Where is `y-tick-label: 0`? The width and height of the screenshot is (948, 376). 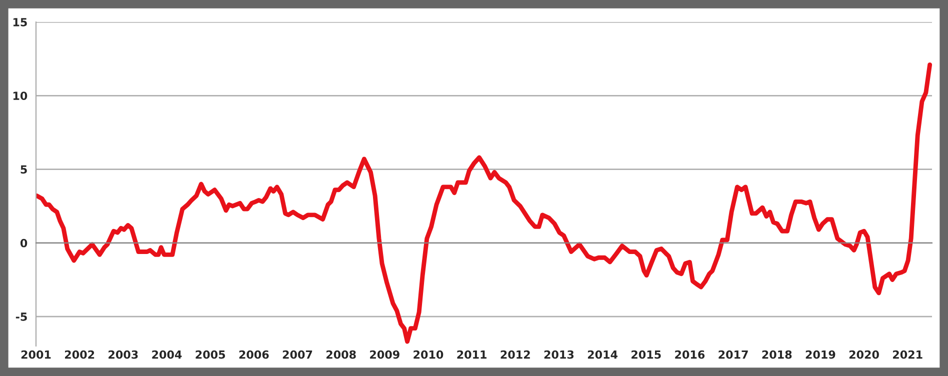
y-tick-label: 0 is located at coordinates (24, 243).